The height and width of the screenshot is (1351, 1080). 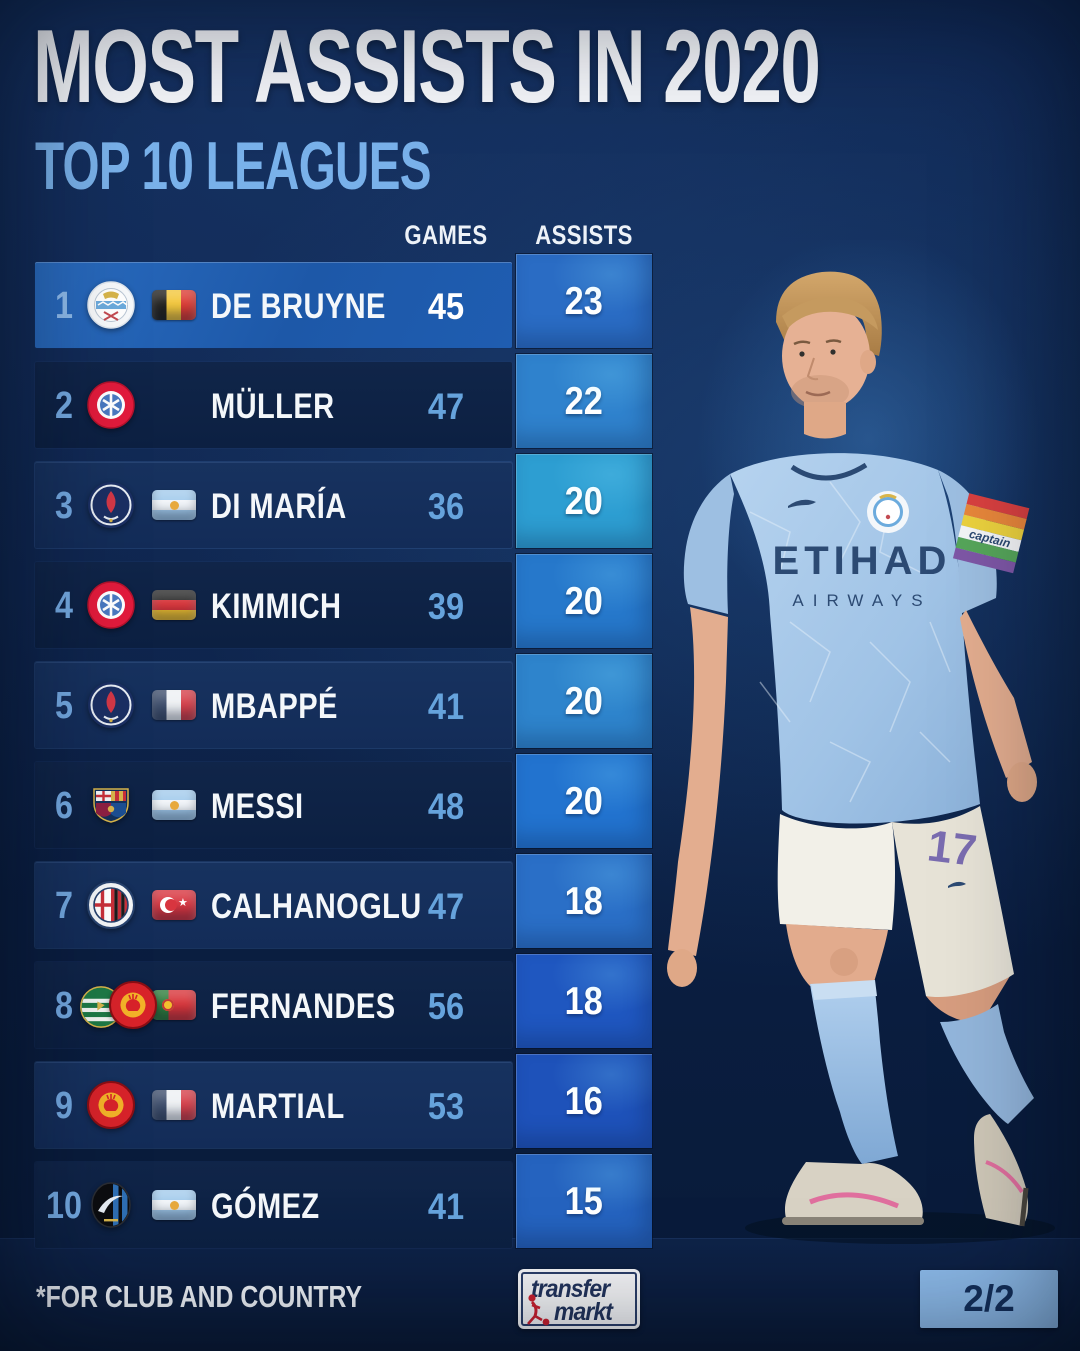 I want to click on row-panel: 7 CALHANOGLU 47, so click(x=273, y=905).